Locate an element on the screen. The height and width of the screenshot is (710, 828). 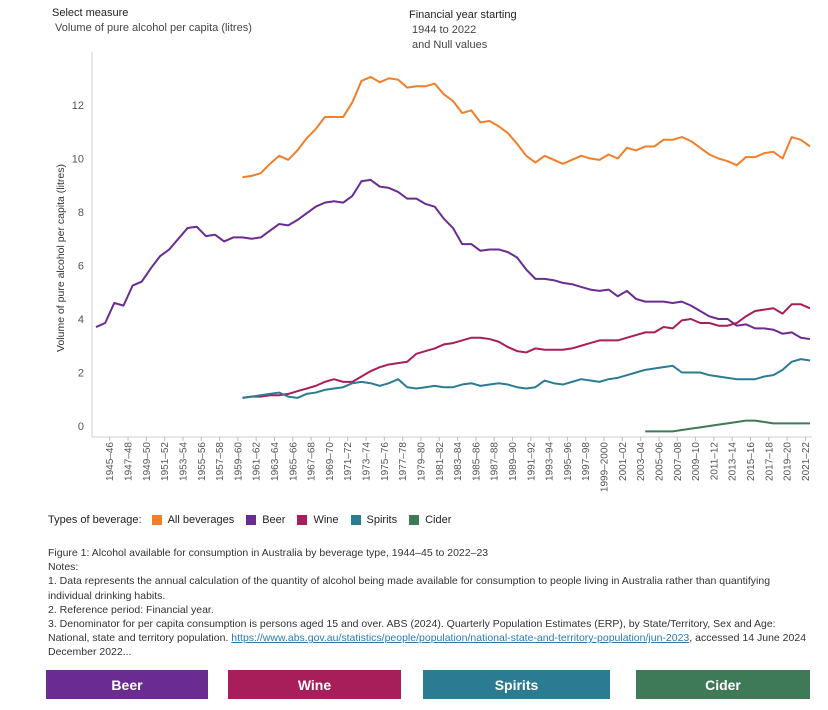
legend-item-cider: Cider is located at coordinates (430, 520).